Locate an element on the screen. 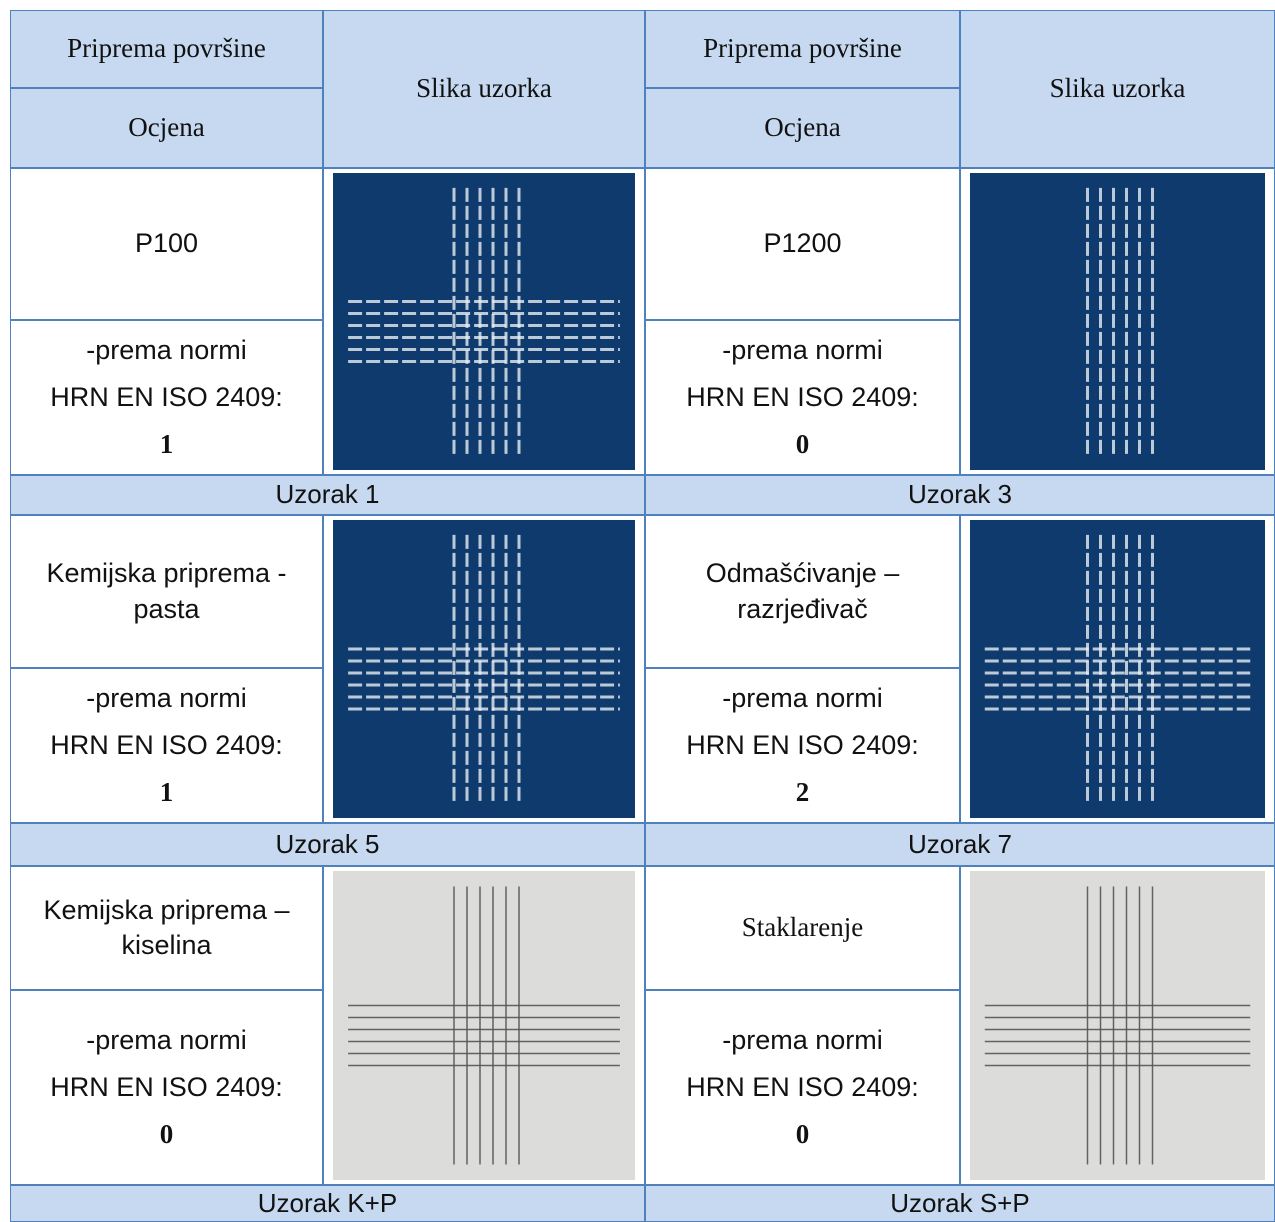 Image resolution: width=1275 pixels, height=1222 pixels. caption-cell: Uzorak 3 is located at coordinates (960, 495).